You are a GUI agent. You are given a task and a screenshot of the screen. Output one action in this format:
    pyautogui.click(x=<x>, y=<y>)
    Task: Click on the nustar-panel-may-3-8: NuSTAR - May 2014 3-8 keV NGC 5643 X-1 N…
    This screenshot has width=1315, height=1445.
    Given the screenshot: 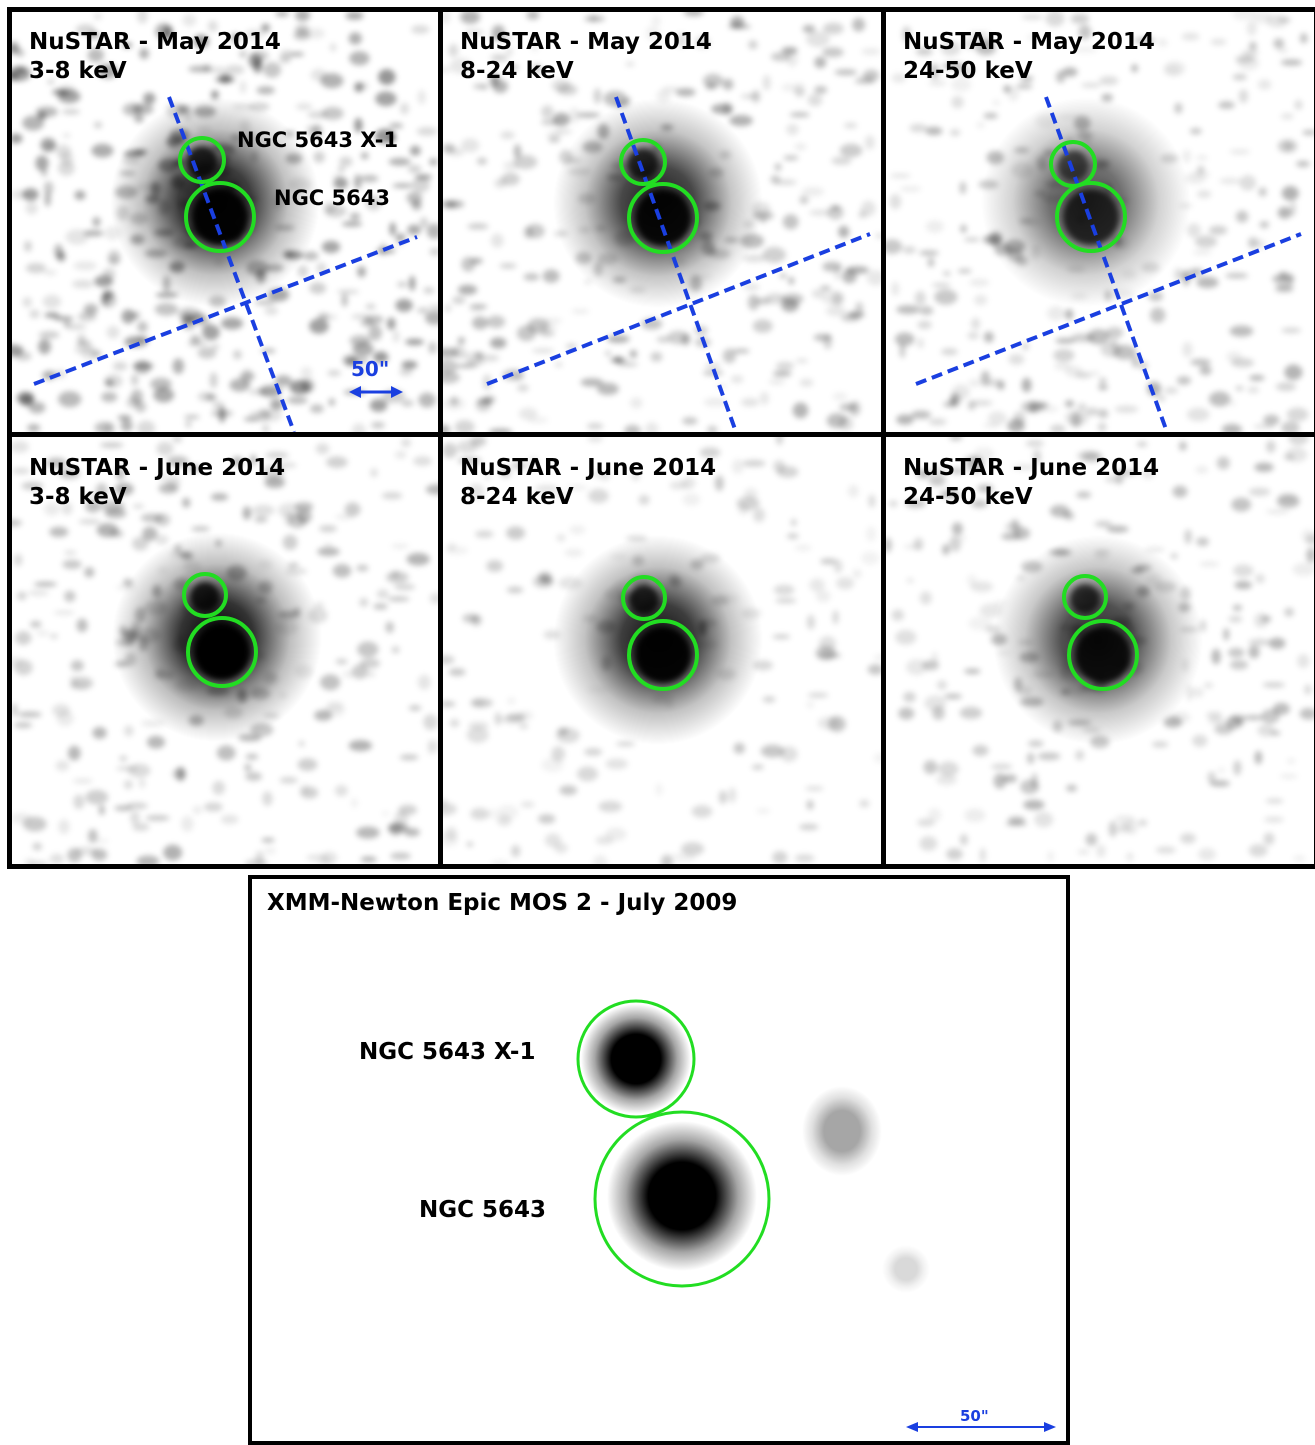 What is the action you would take?
    pyautogui.click(x=225, y=222)
    